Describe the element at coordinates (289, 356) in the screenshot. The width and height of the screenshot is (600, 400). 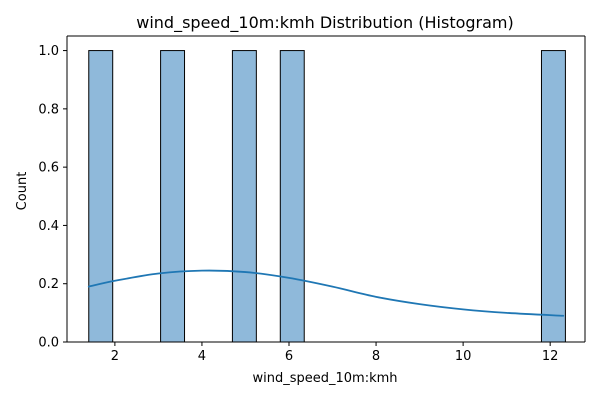
I see `x-tick-label-6: 6` at that location.